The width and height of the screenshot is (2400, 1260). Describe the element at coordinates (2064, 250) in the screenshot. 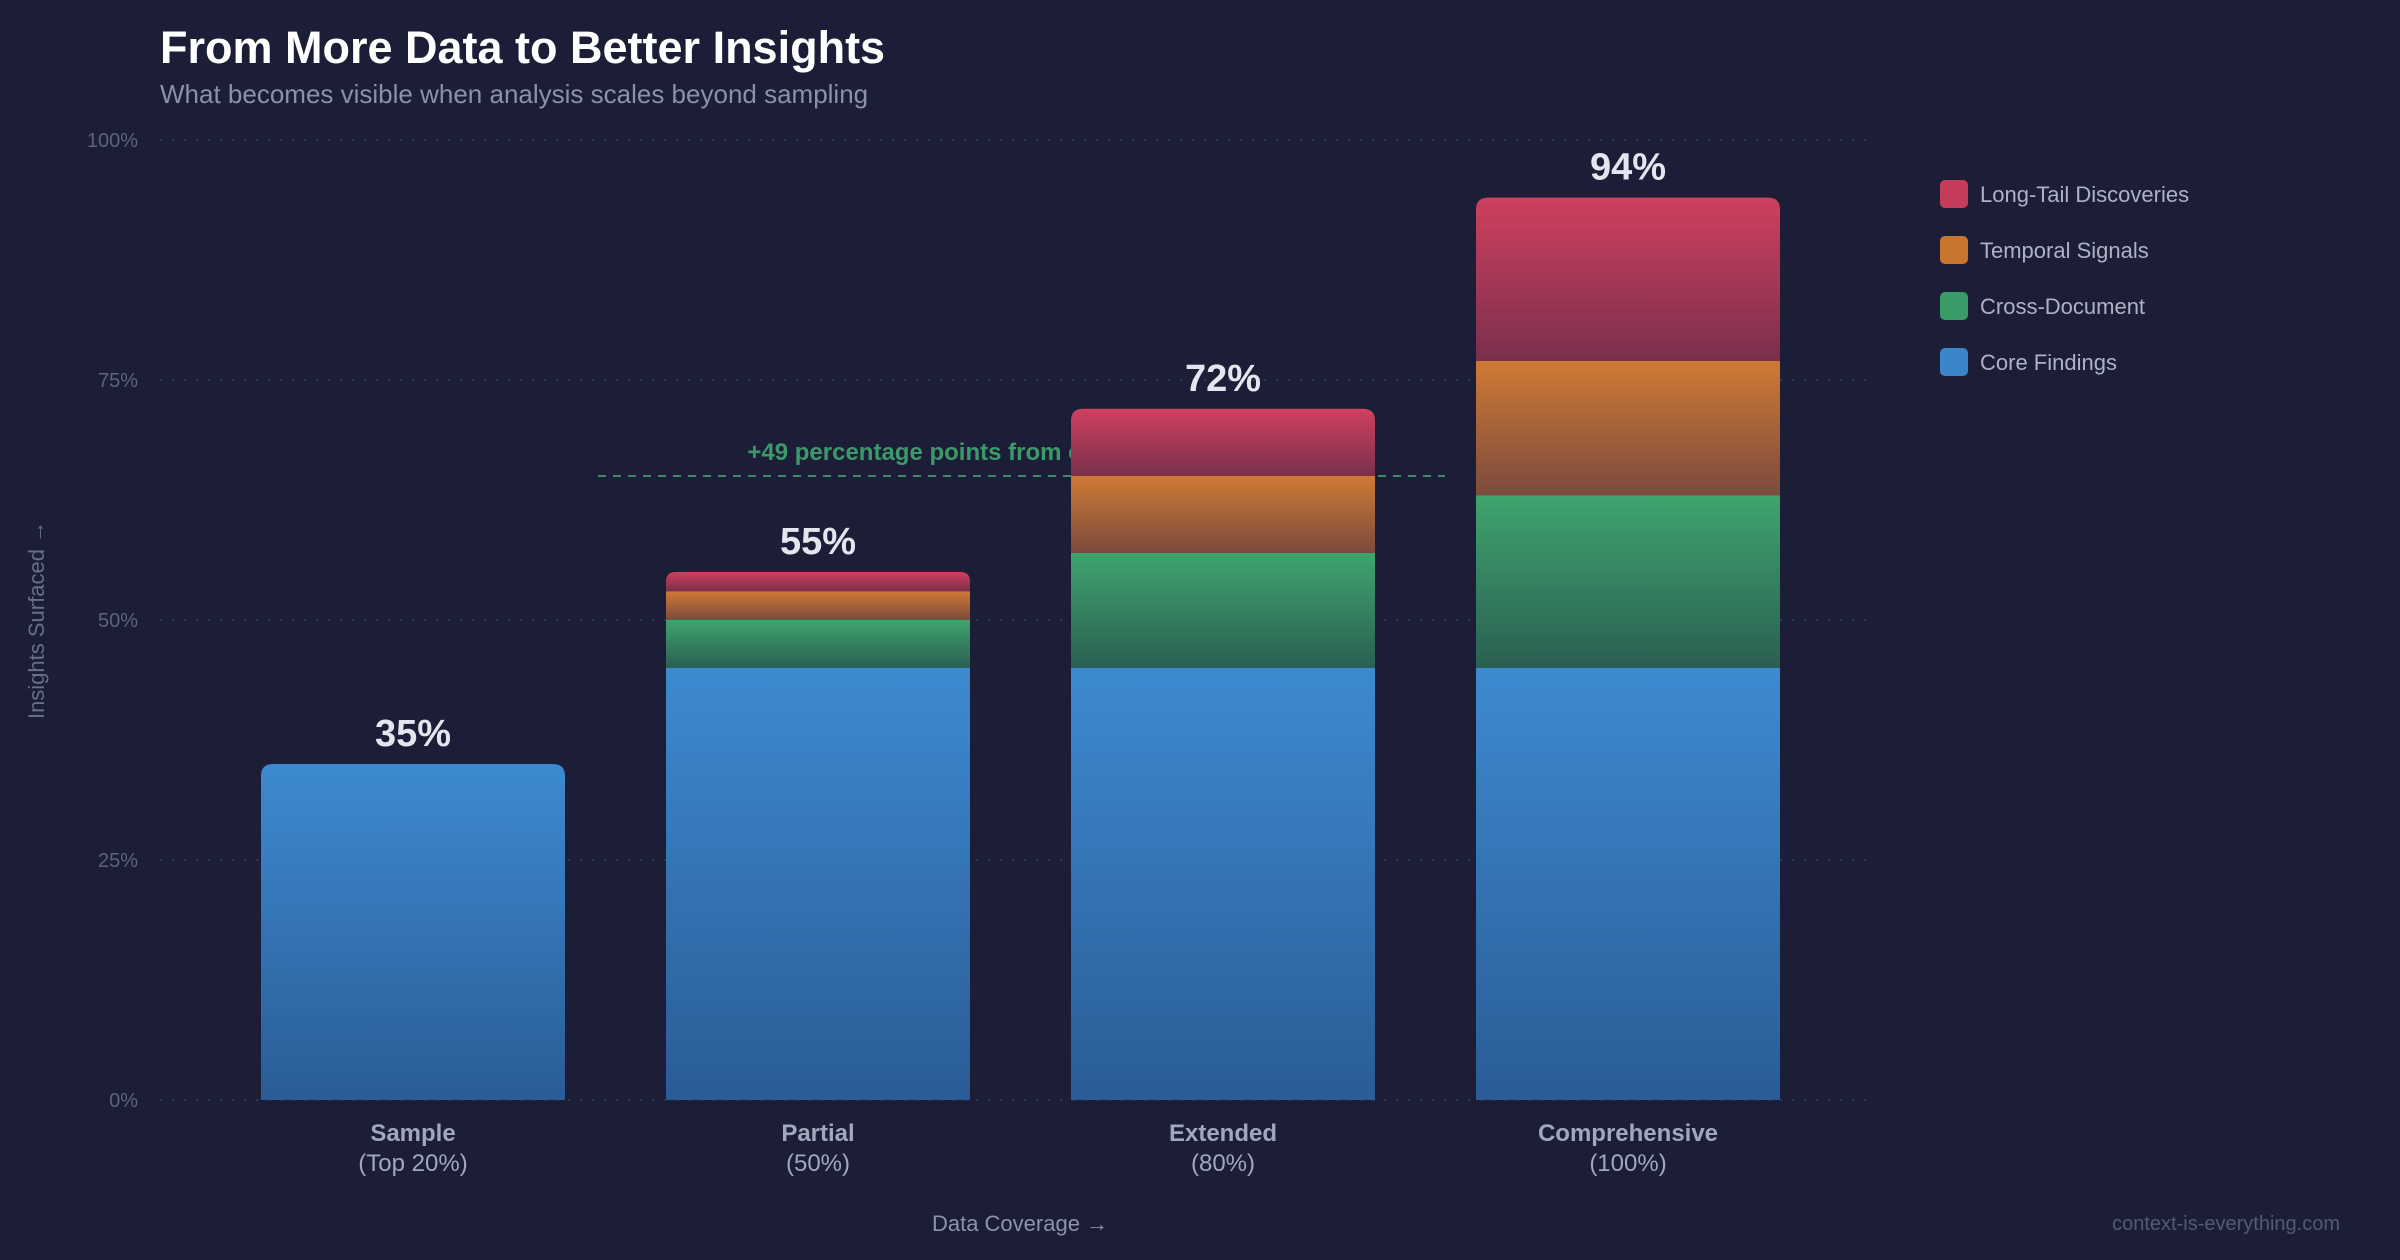

I see `legend-label-temporal-signals: Temporal Signals` at that location.